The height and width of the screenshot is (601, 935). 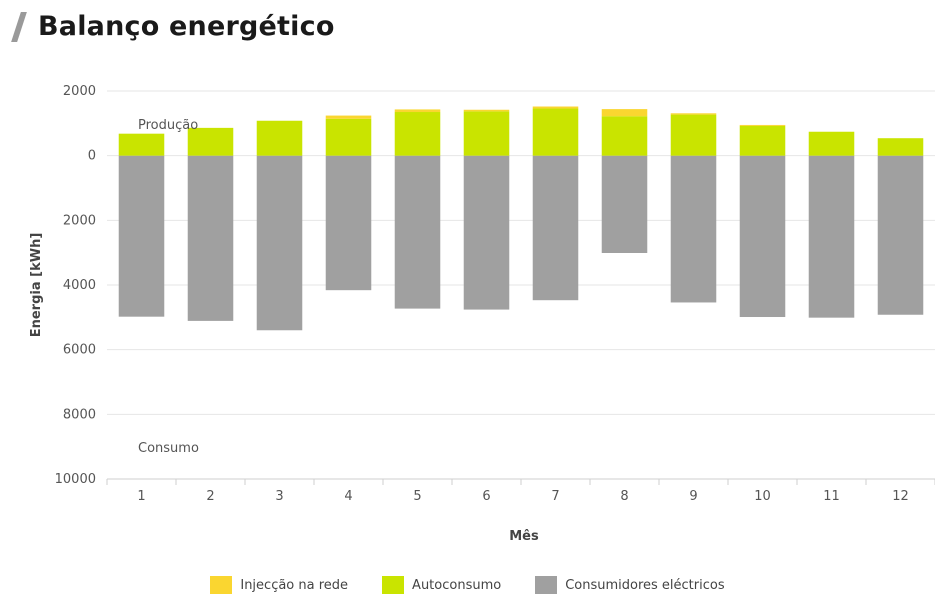 I want to click on legend-label-injection: Injecção na rede, so click(x=294, y=585).